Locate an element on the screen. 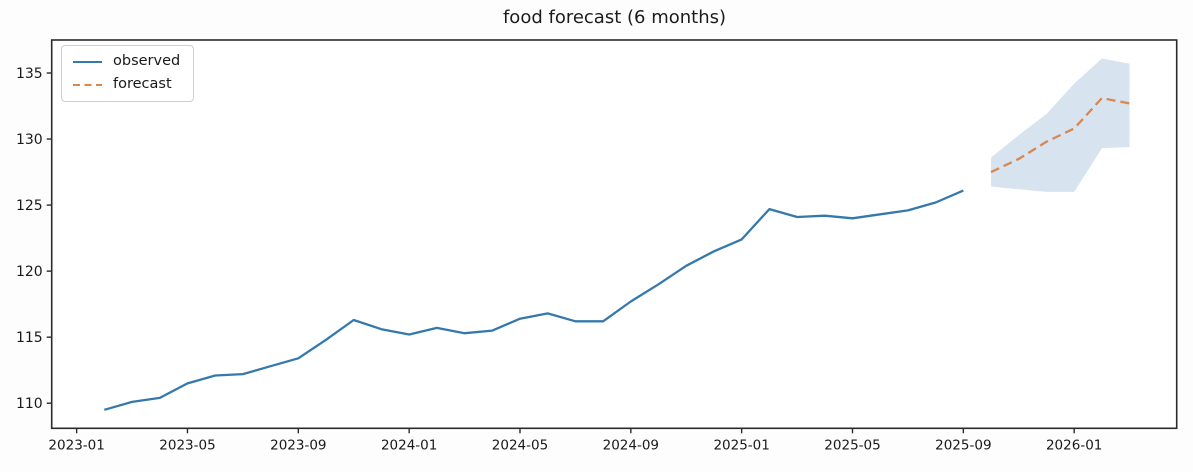  y-axis-tick-label: 130 is located at coordinates (29, 140).